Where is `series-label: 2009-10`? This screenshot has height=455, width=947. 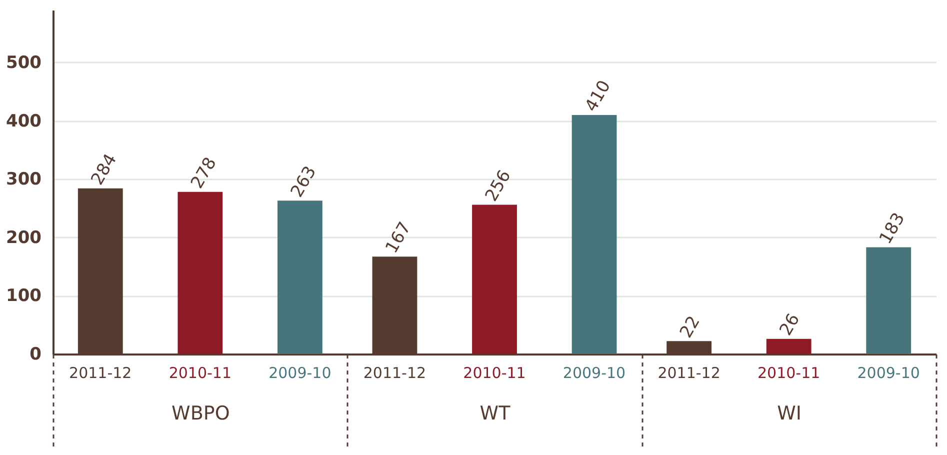
series-label: 2009-10 is located at coordinates (300, 373).